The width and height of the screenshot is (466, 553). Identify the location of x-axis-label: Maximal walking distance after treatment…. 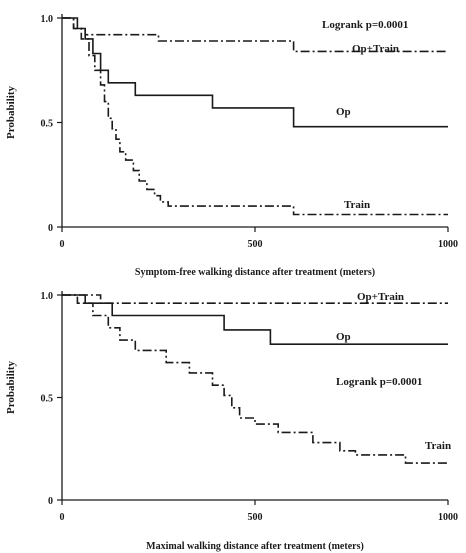
(255, 546).